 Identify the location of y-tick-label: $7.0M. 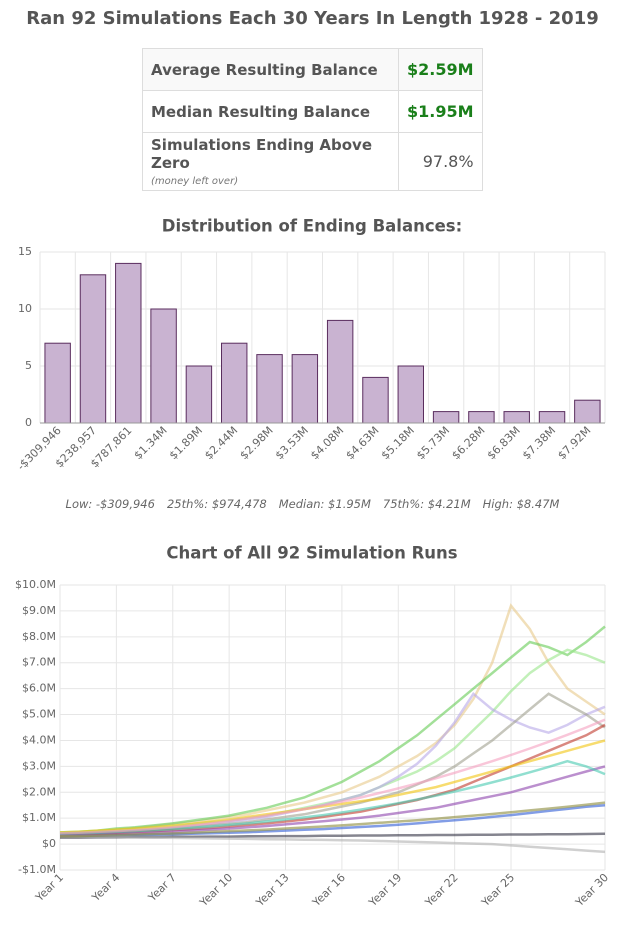
(39, 662).